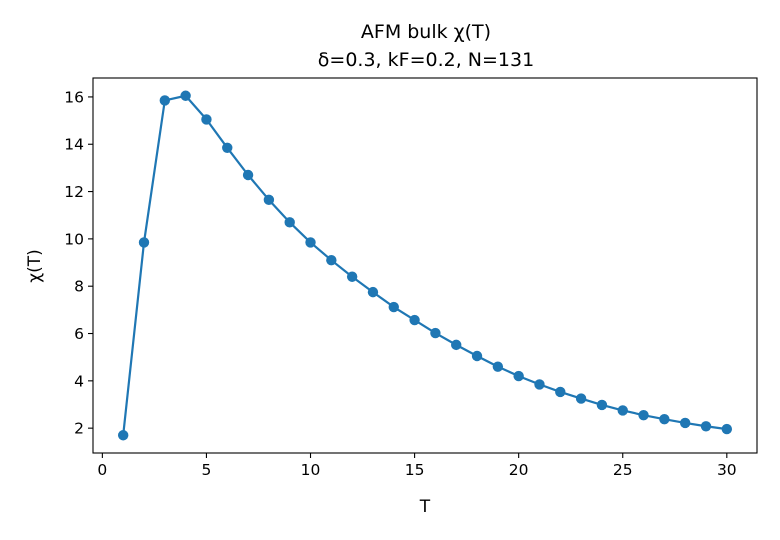 This screenshot has height=540, width=780. Describe the element at coordinates (74, 145) in the screenshot. I see `y-tick-label: 14` at that location.